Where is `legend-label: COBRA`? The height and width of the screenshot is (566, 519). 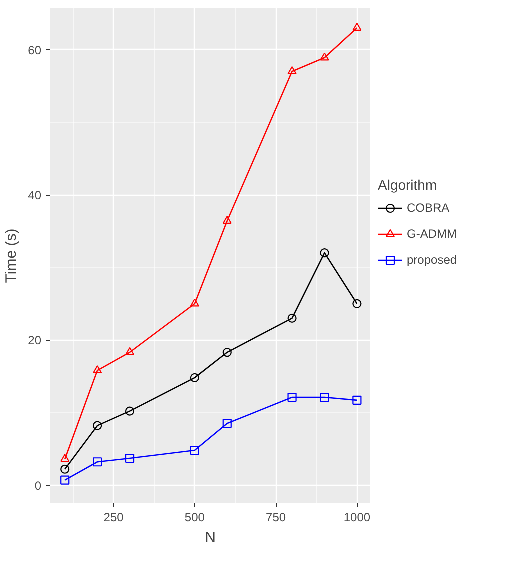
legend-label: COBRA is located at coordinates (428, 208).